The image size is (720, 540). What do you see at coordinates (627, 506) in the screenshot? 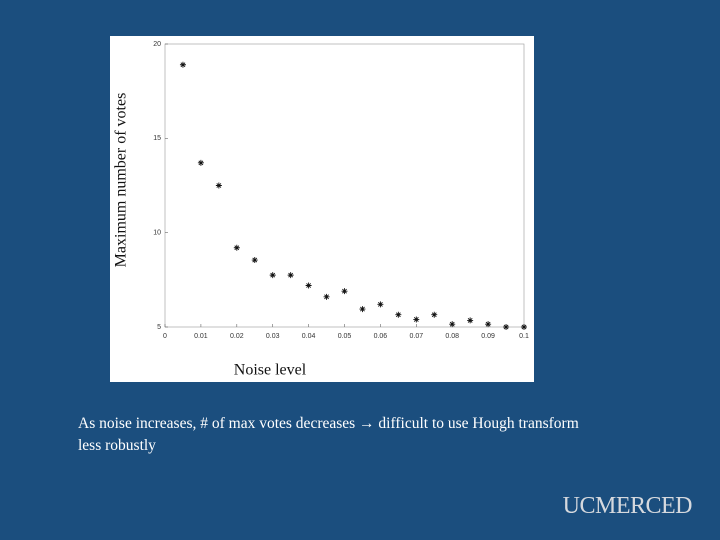
I see `logo: UCMERCED` at bounding box center [627, 506].